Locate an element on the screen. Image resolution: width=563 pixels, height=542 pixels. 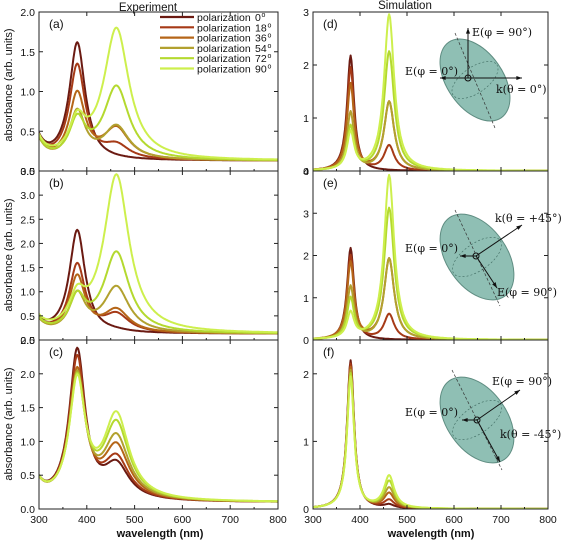
k-vector-arrow-head is located at coordinates (497, 459).